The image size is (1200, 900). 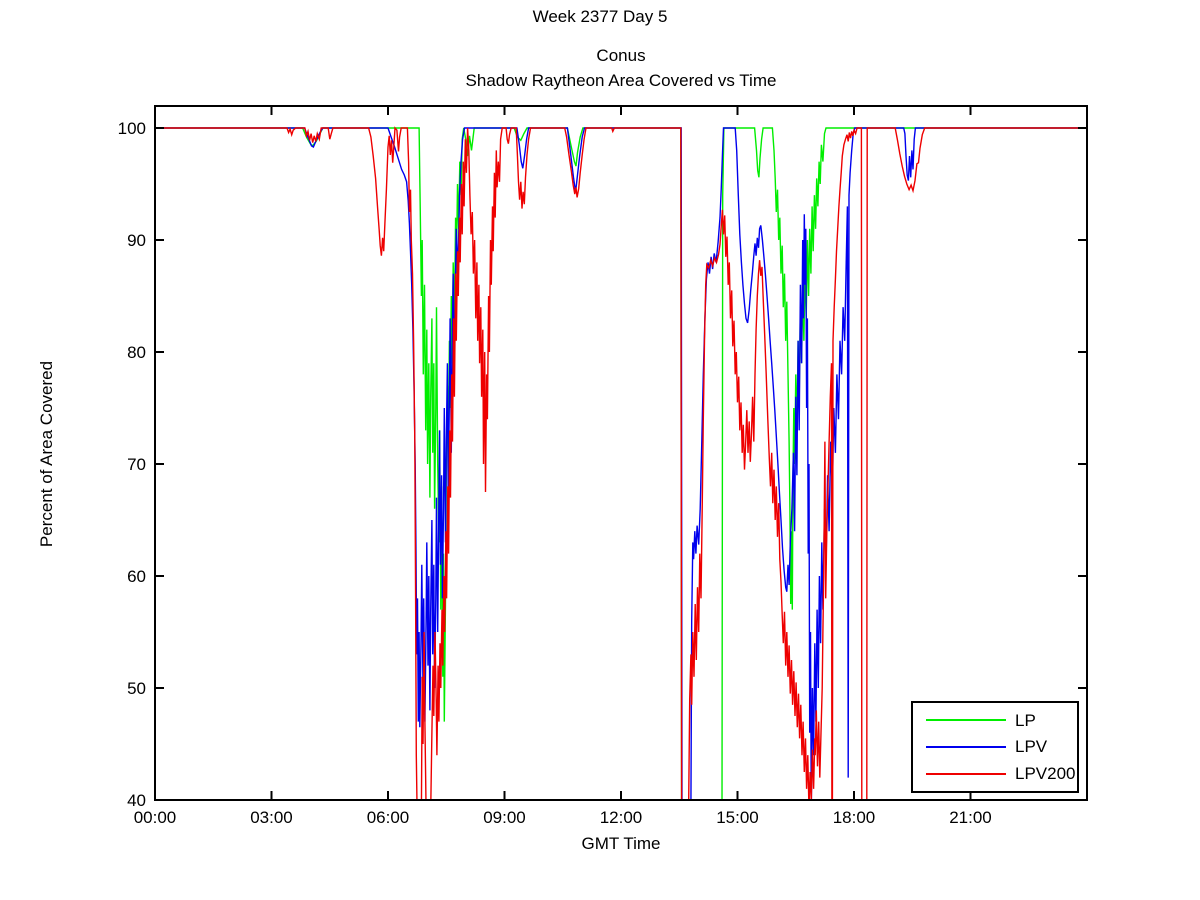 I want to click on figure-supertitle: Week 2377 Day 5, so click(x=600, y=16).